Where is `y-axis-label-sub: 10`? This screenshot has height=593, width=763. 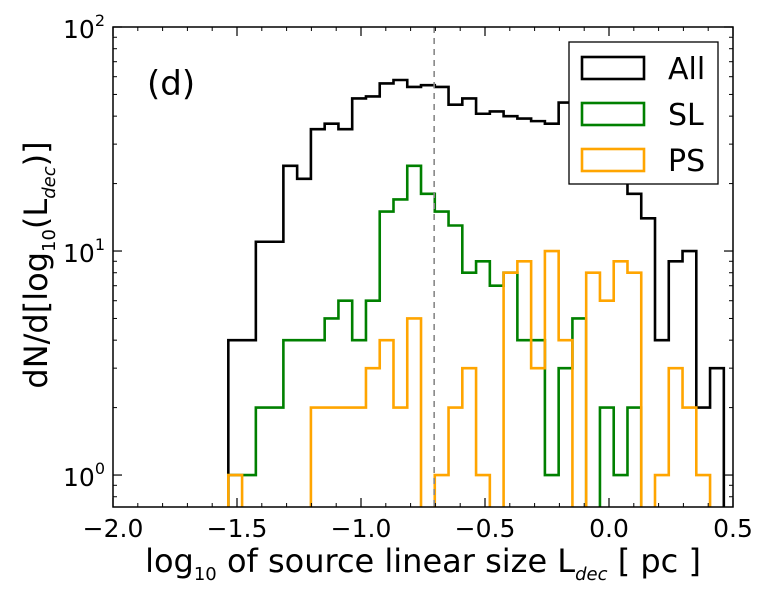
y-axis-label-sub: 10 is located at coordinates (49, 240).